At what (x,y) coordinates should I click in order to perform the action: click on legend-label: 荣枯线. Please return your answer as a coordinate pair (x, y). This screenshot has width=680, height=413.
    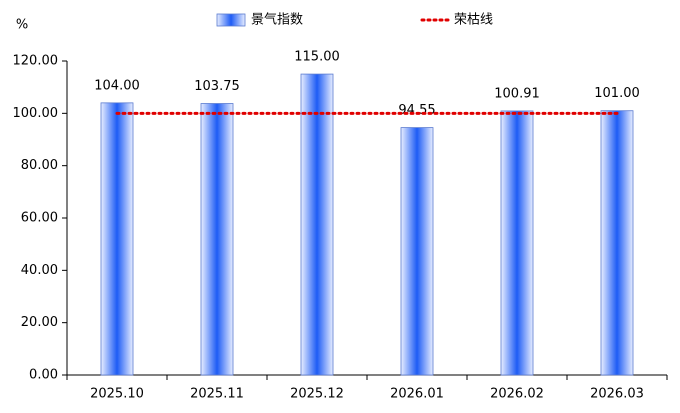
    Looking at the image, I should click on (473, 20).